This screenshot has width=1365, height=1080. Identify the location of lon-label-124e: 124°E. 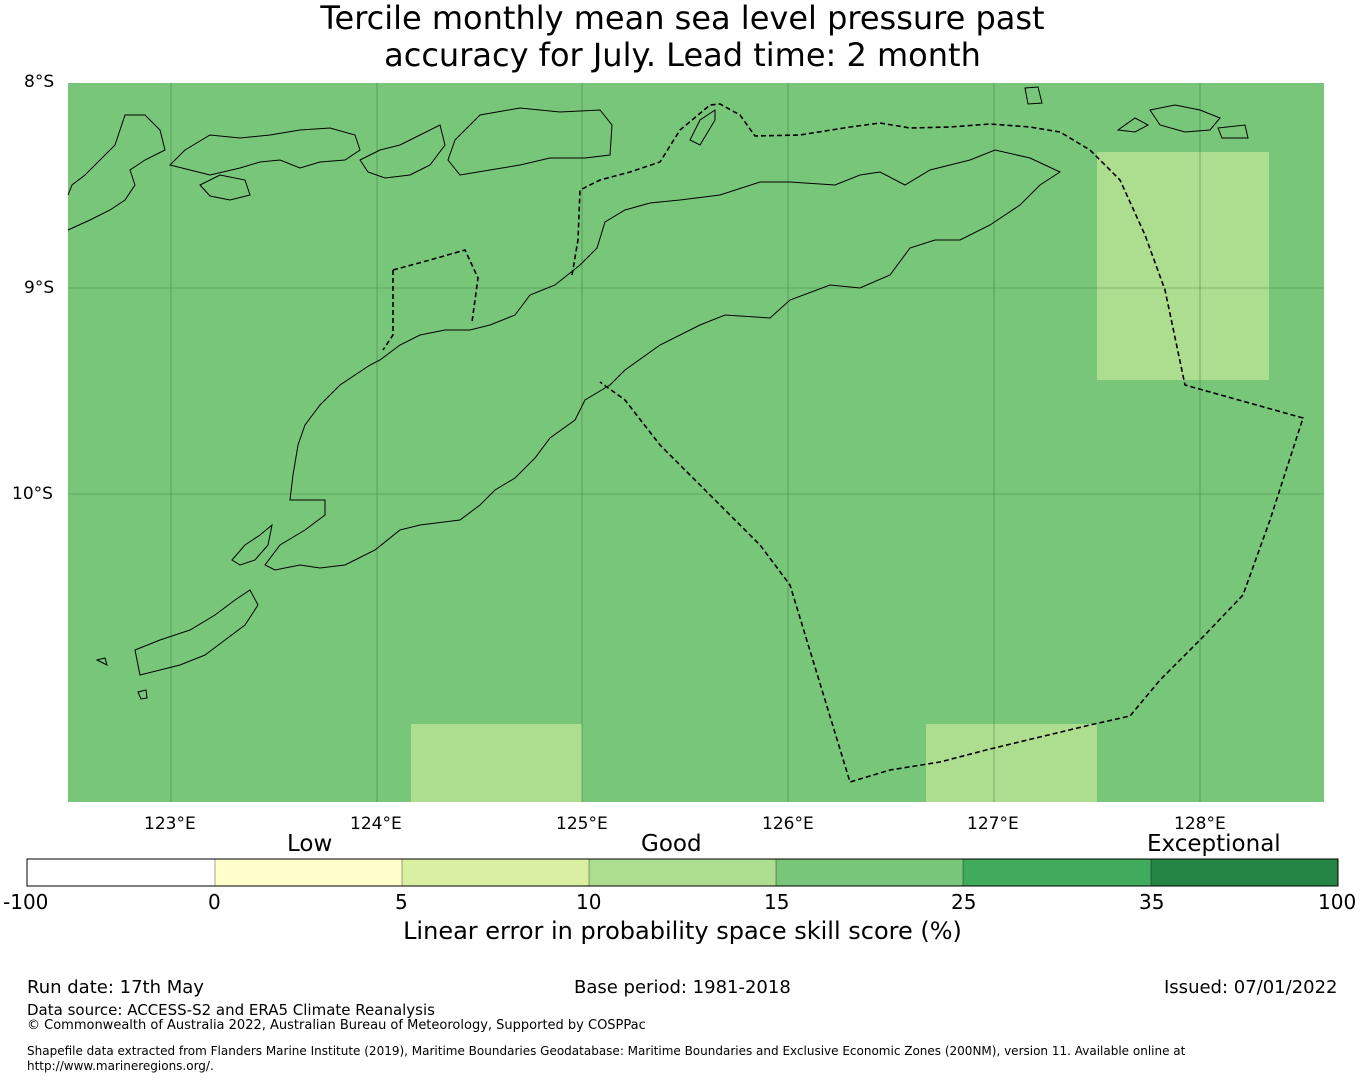
(376, 824).